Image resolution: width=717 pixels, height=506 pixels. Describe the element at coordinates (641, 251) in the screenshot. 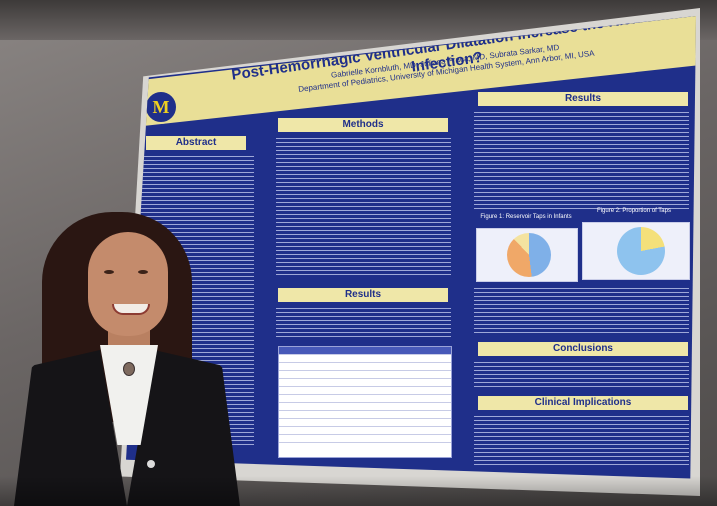

I see `figure2-pie` at that location.